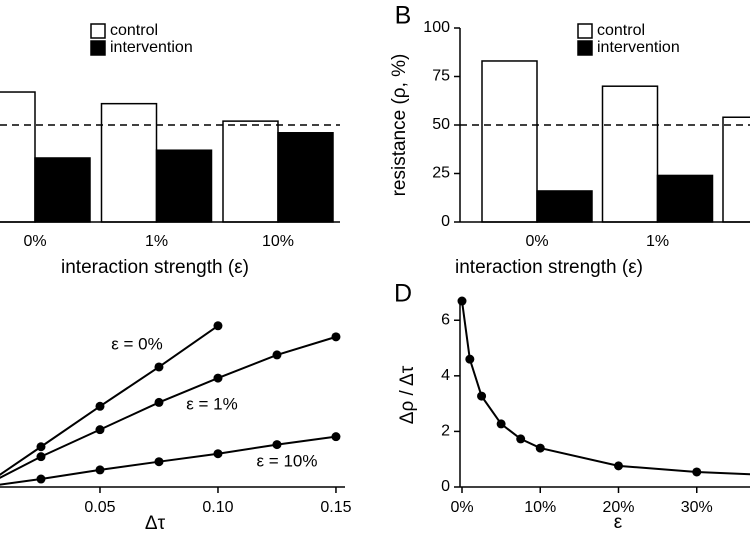 The width and height of the screenshot is (750, 536). What do you see at coordinates (155, 523) in the screenshot?
I see `x-axis-label: Δτ` at bounding box center [155, 523].